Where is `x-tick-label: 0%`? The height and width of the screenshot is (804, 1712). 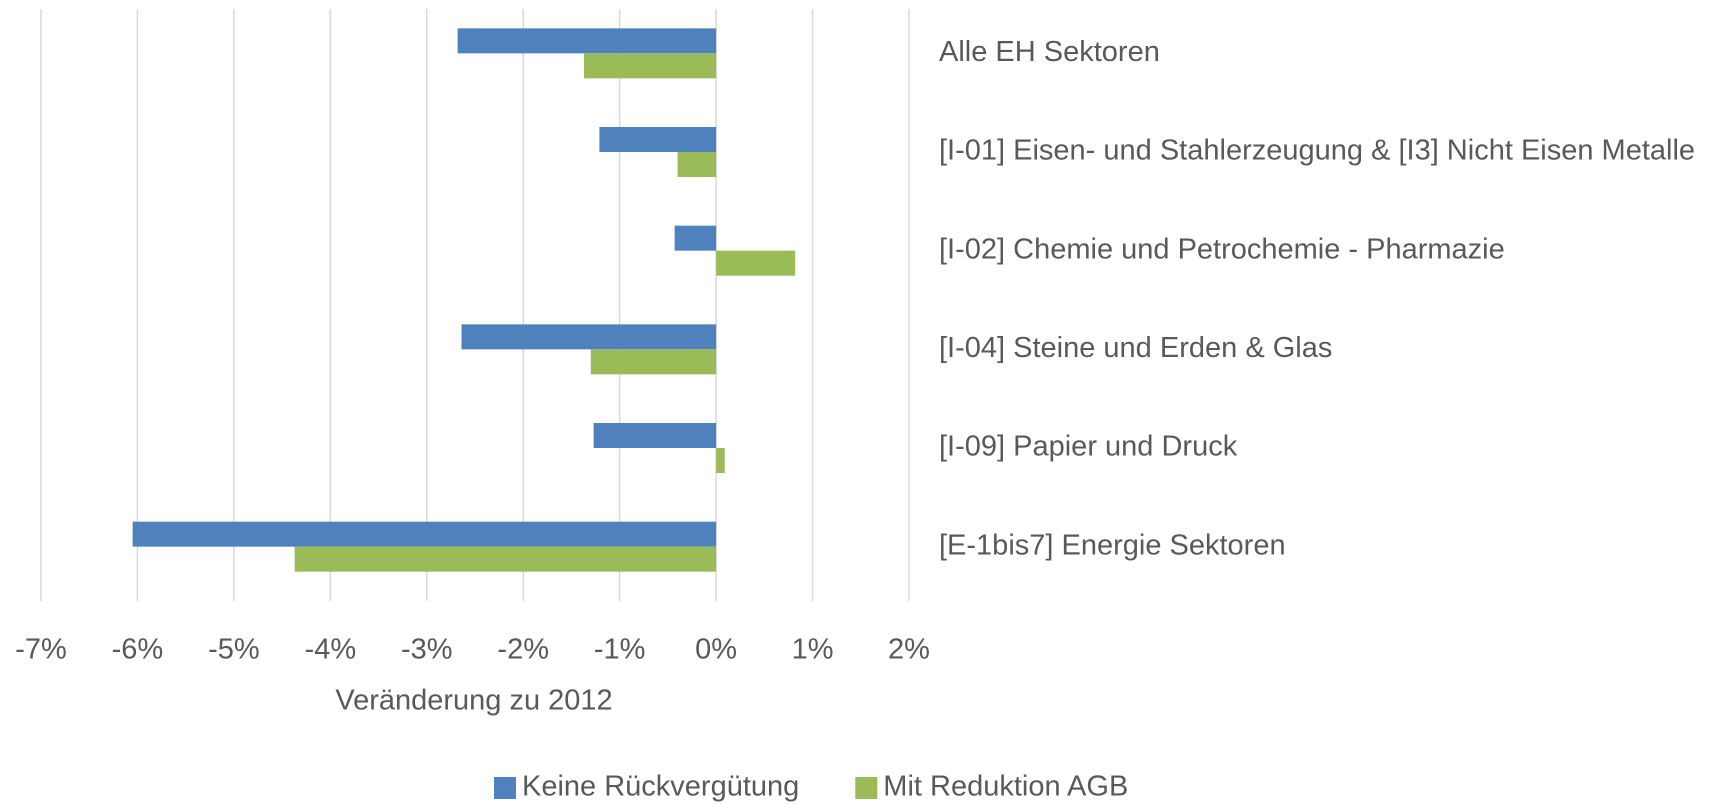
x-tick-label: 0% is located at coordinates (716, 650).